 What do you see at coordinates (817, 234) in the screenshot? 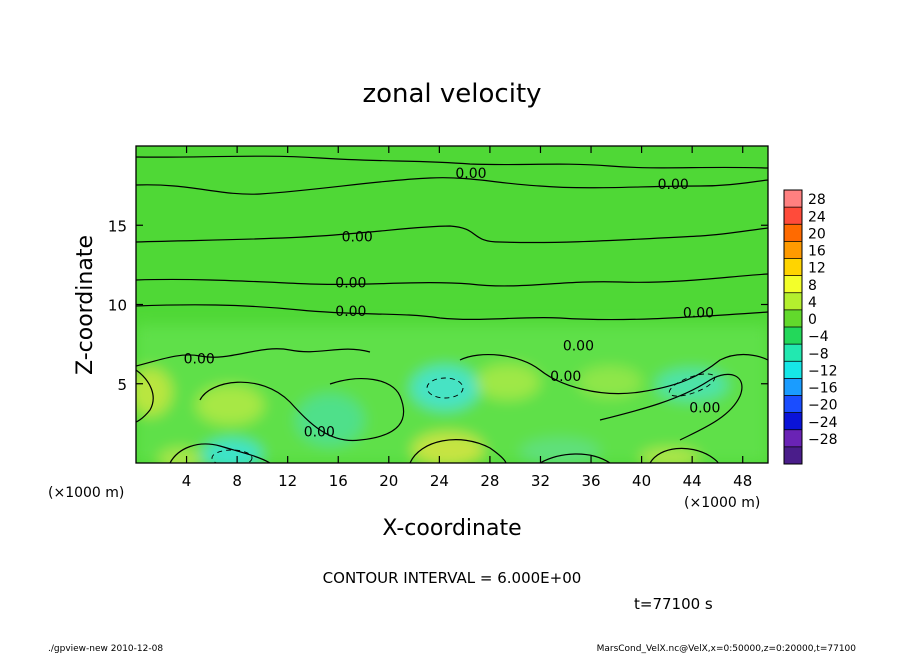
I see `colorbar-label: 20` at bounding box center [817, 234].